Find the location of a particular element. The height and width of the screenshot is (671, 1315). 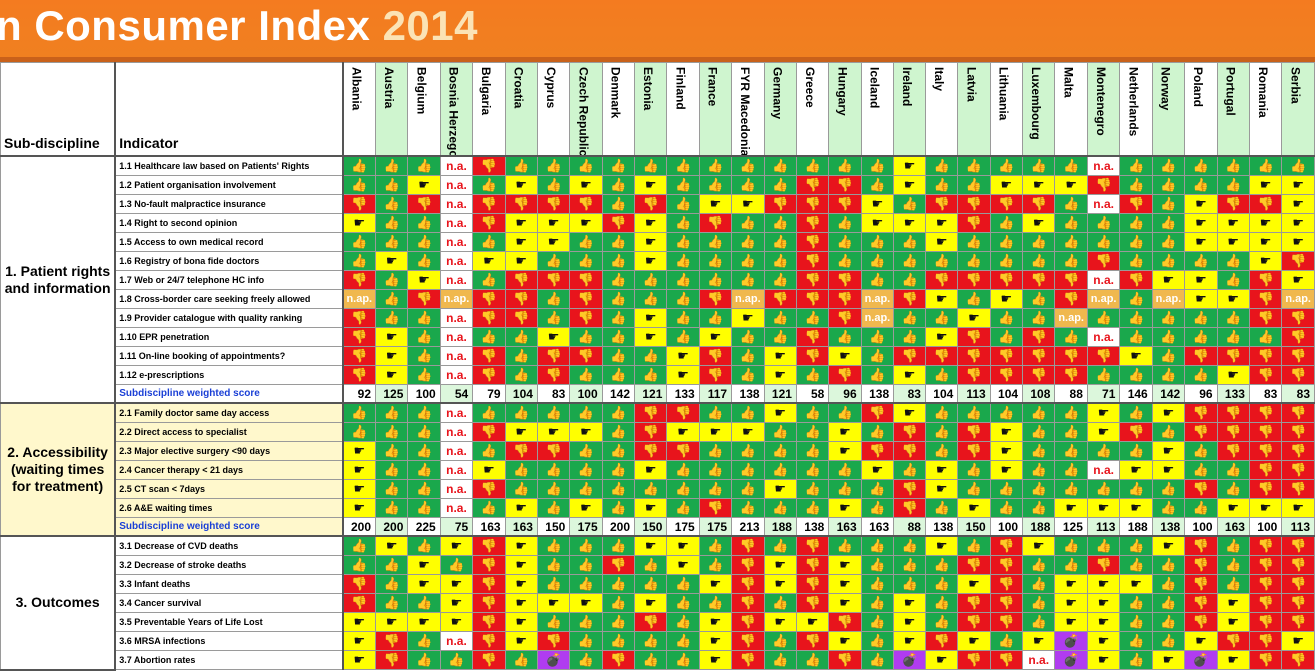

score-cell: 133 is located at coordinates (683, 394).